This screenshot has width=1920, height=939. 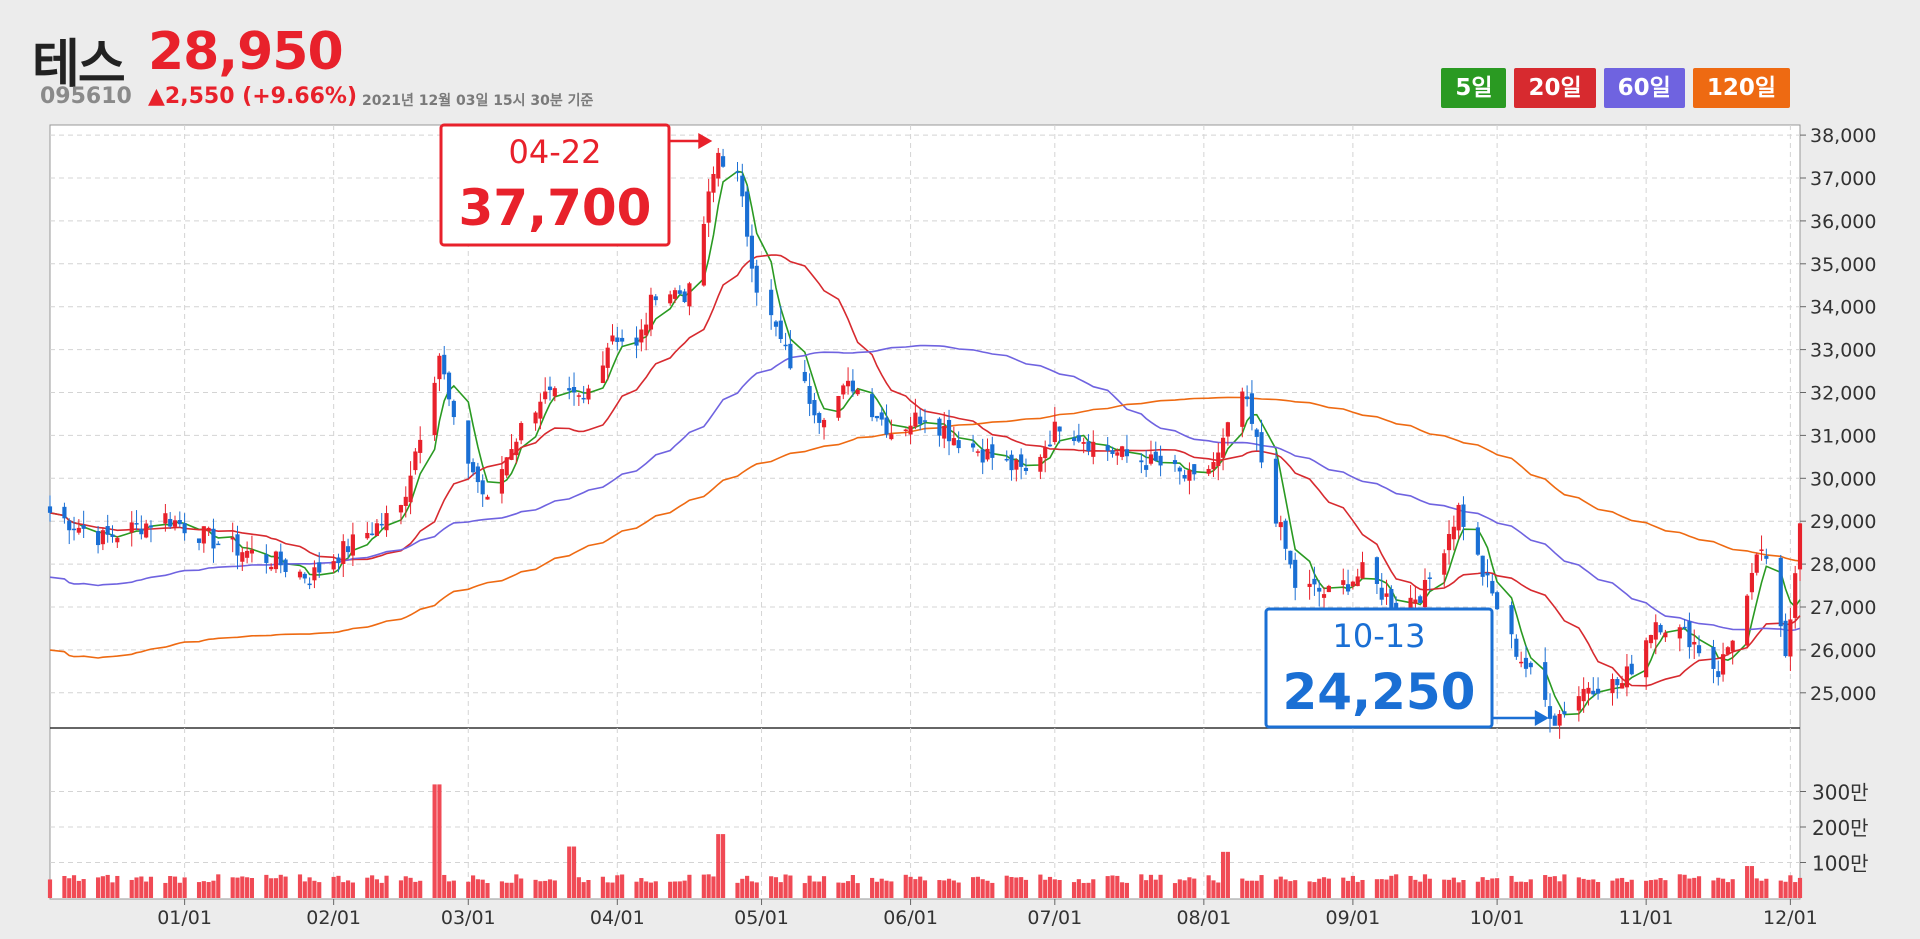 I want to click on ma120-button: 120일, so click(x=1741, y=88).